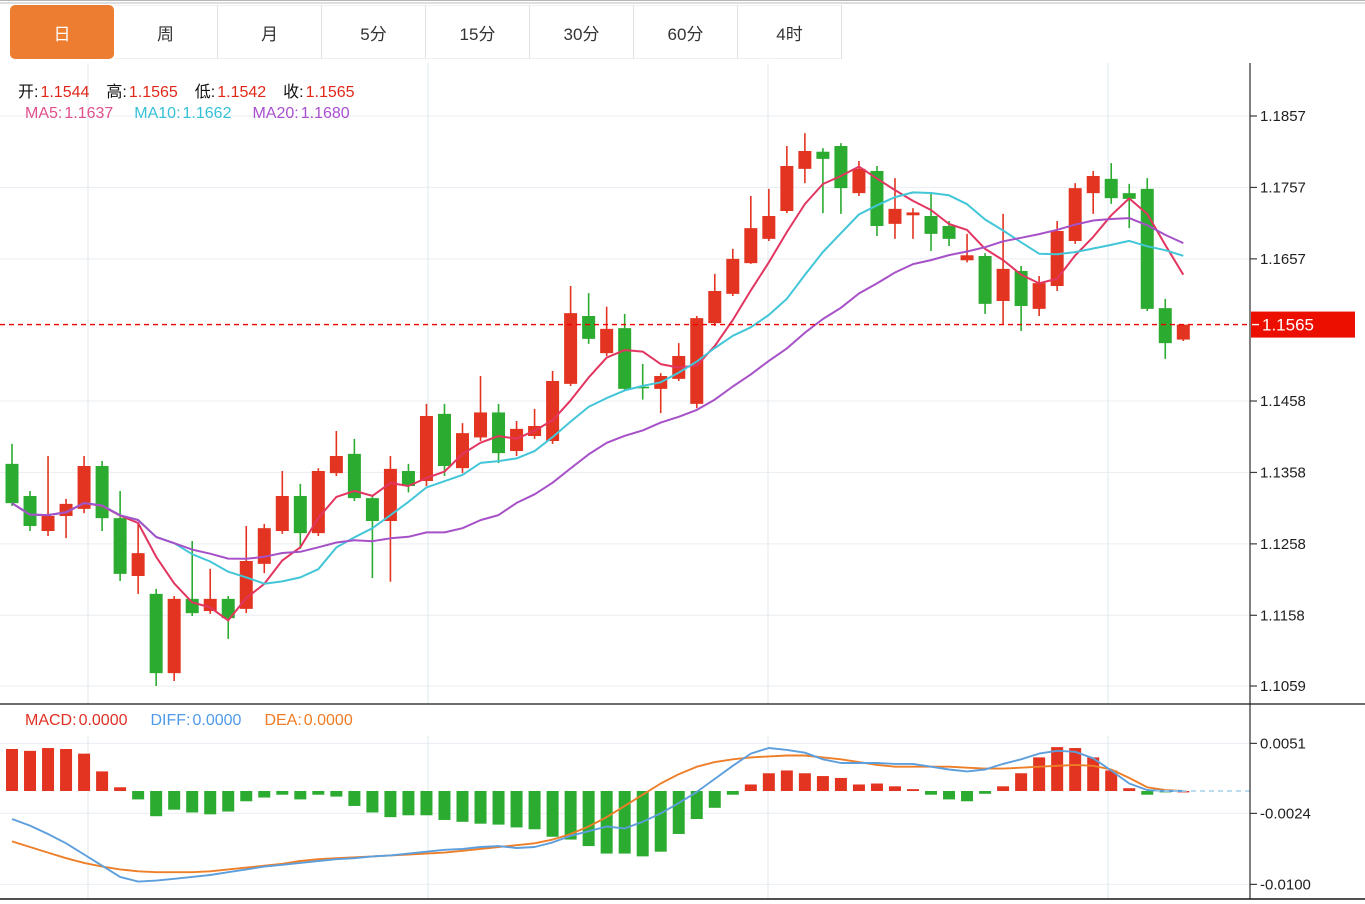 The height and width of the screenshot is (904, 1365). What do you see at coordinates (1283, 401) in the screenshot?
I see `svg-text: 1.1458` at bounding box center [1283, 401].